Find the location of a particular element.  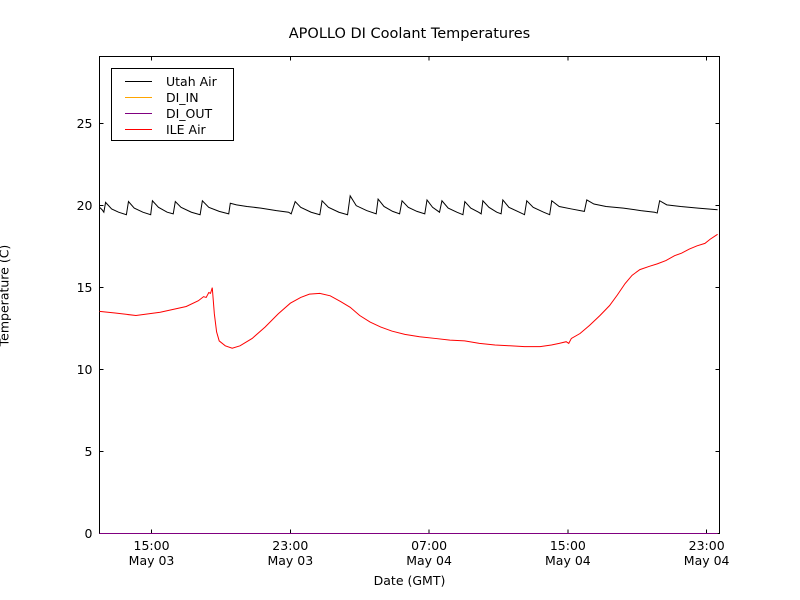

y-tick-label: 10 is located at coordinates (84, 369).